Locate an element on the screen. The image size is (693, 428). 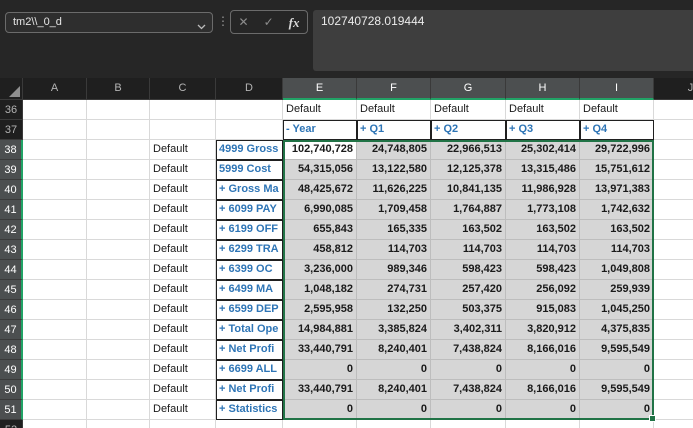
cell-F45: 274,731 is located at coordinates (394, 290).